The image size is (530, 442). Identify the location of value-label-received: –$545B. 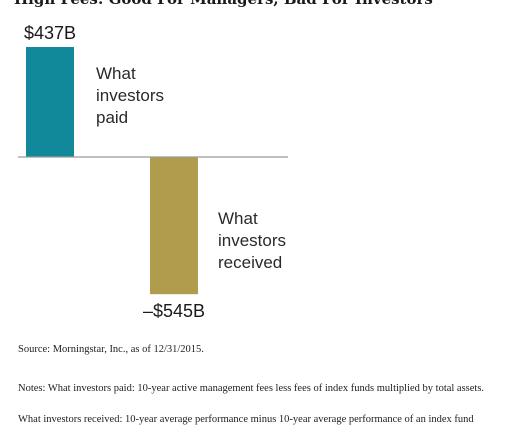
(174, 311).